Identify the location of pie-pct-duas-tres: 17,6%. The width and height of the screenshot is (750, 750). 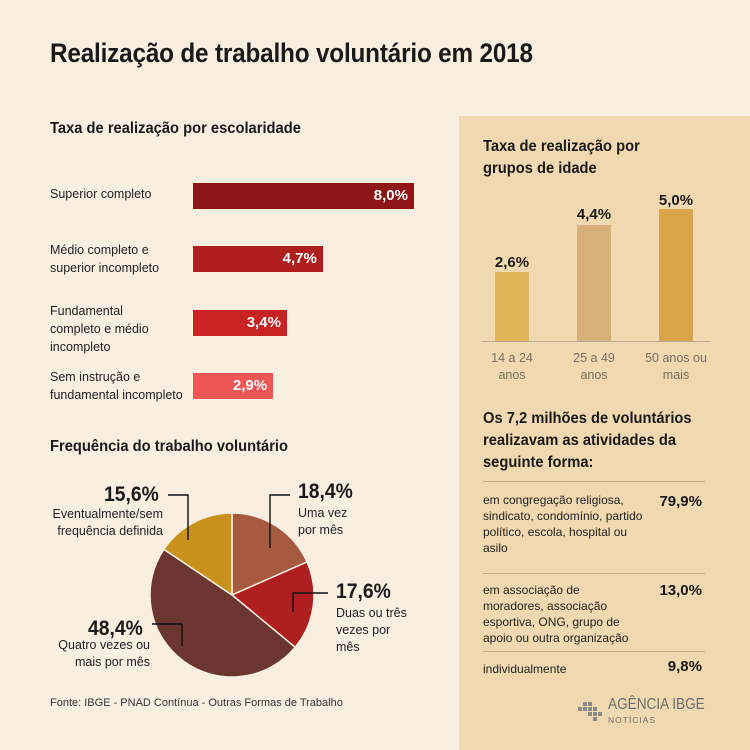
(363, 591).